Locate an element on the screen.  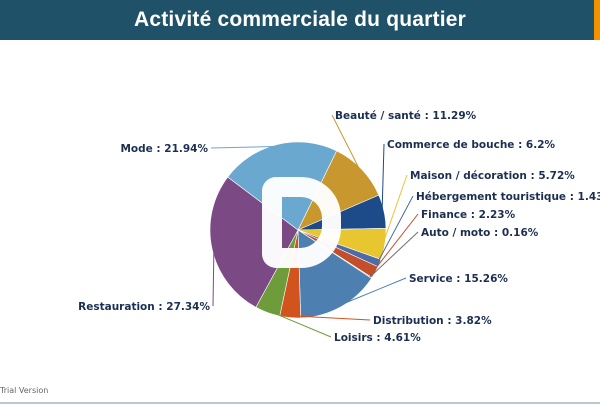
slice-label-5: Auto / moto : 0.16% is located at coordinates (480, 233).